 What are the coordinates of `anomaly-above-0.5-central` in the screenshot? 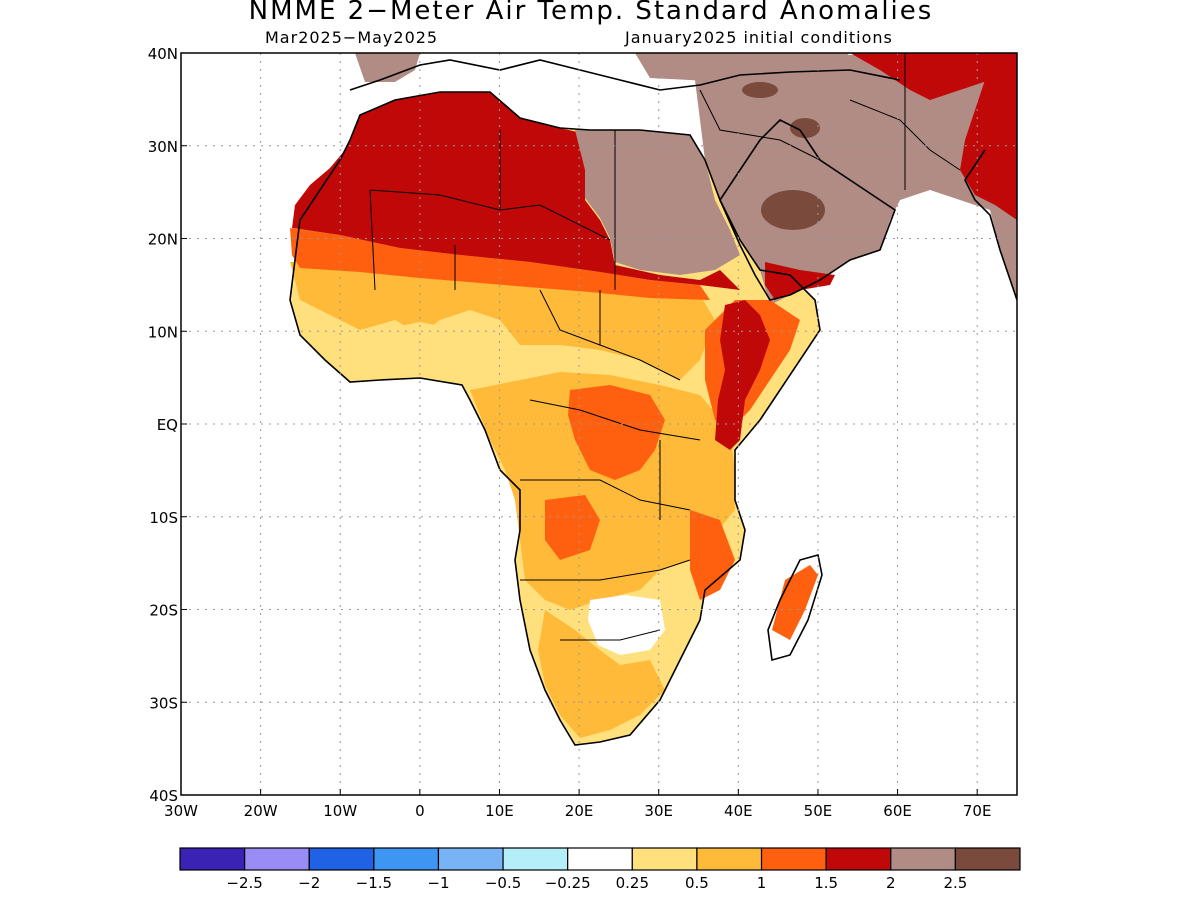 It's located at (602, 491).